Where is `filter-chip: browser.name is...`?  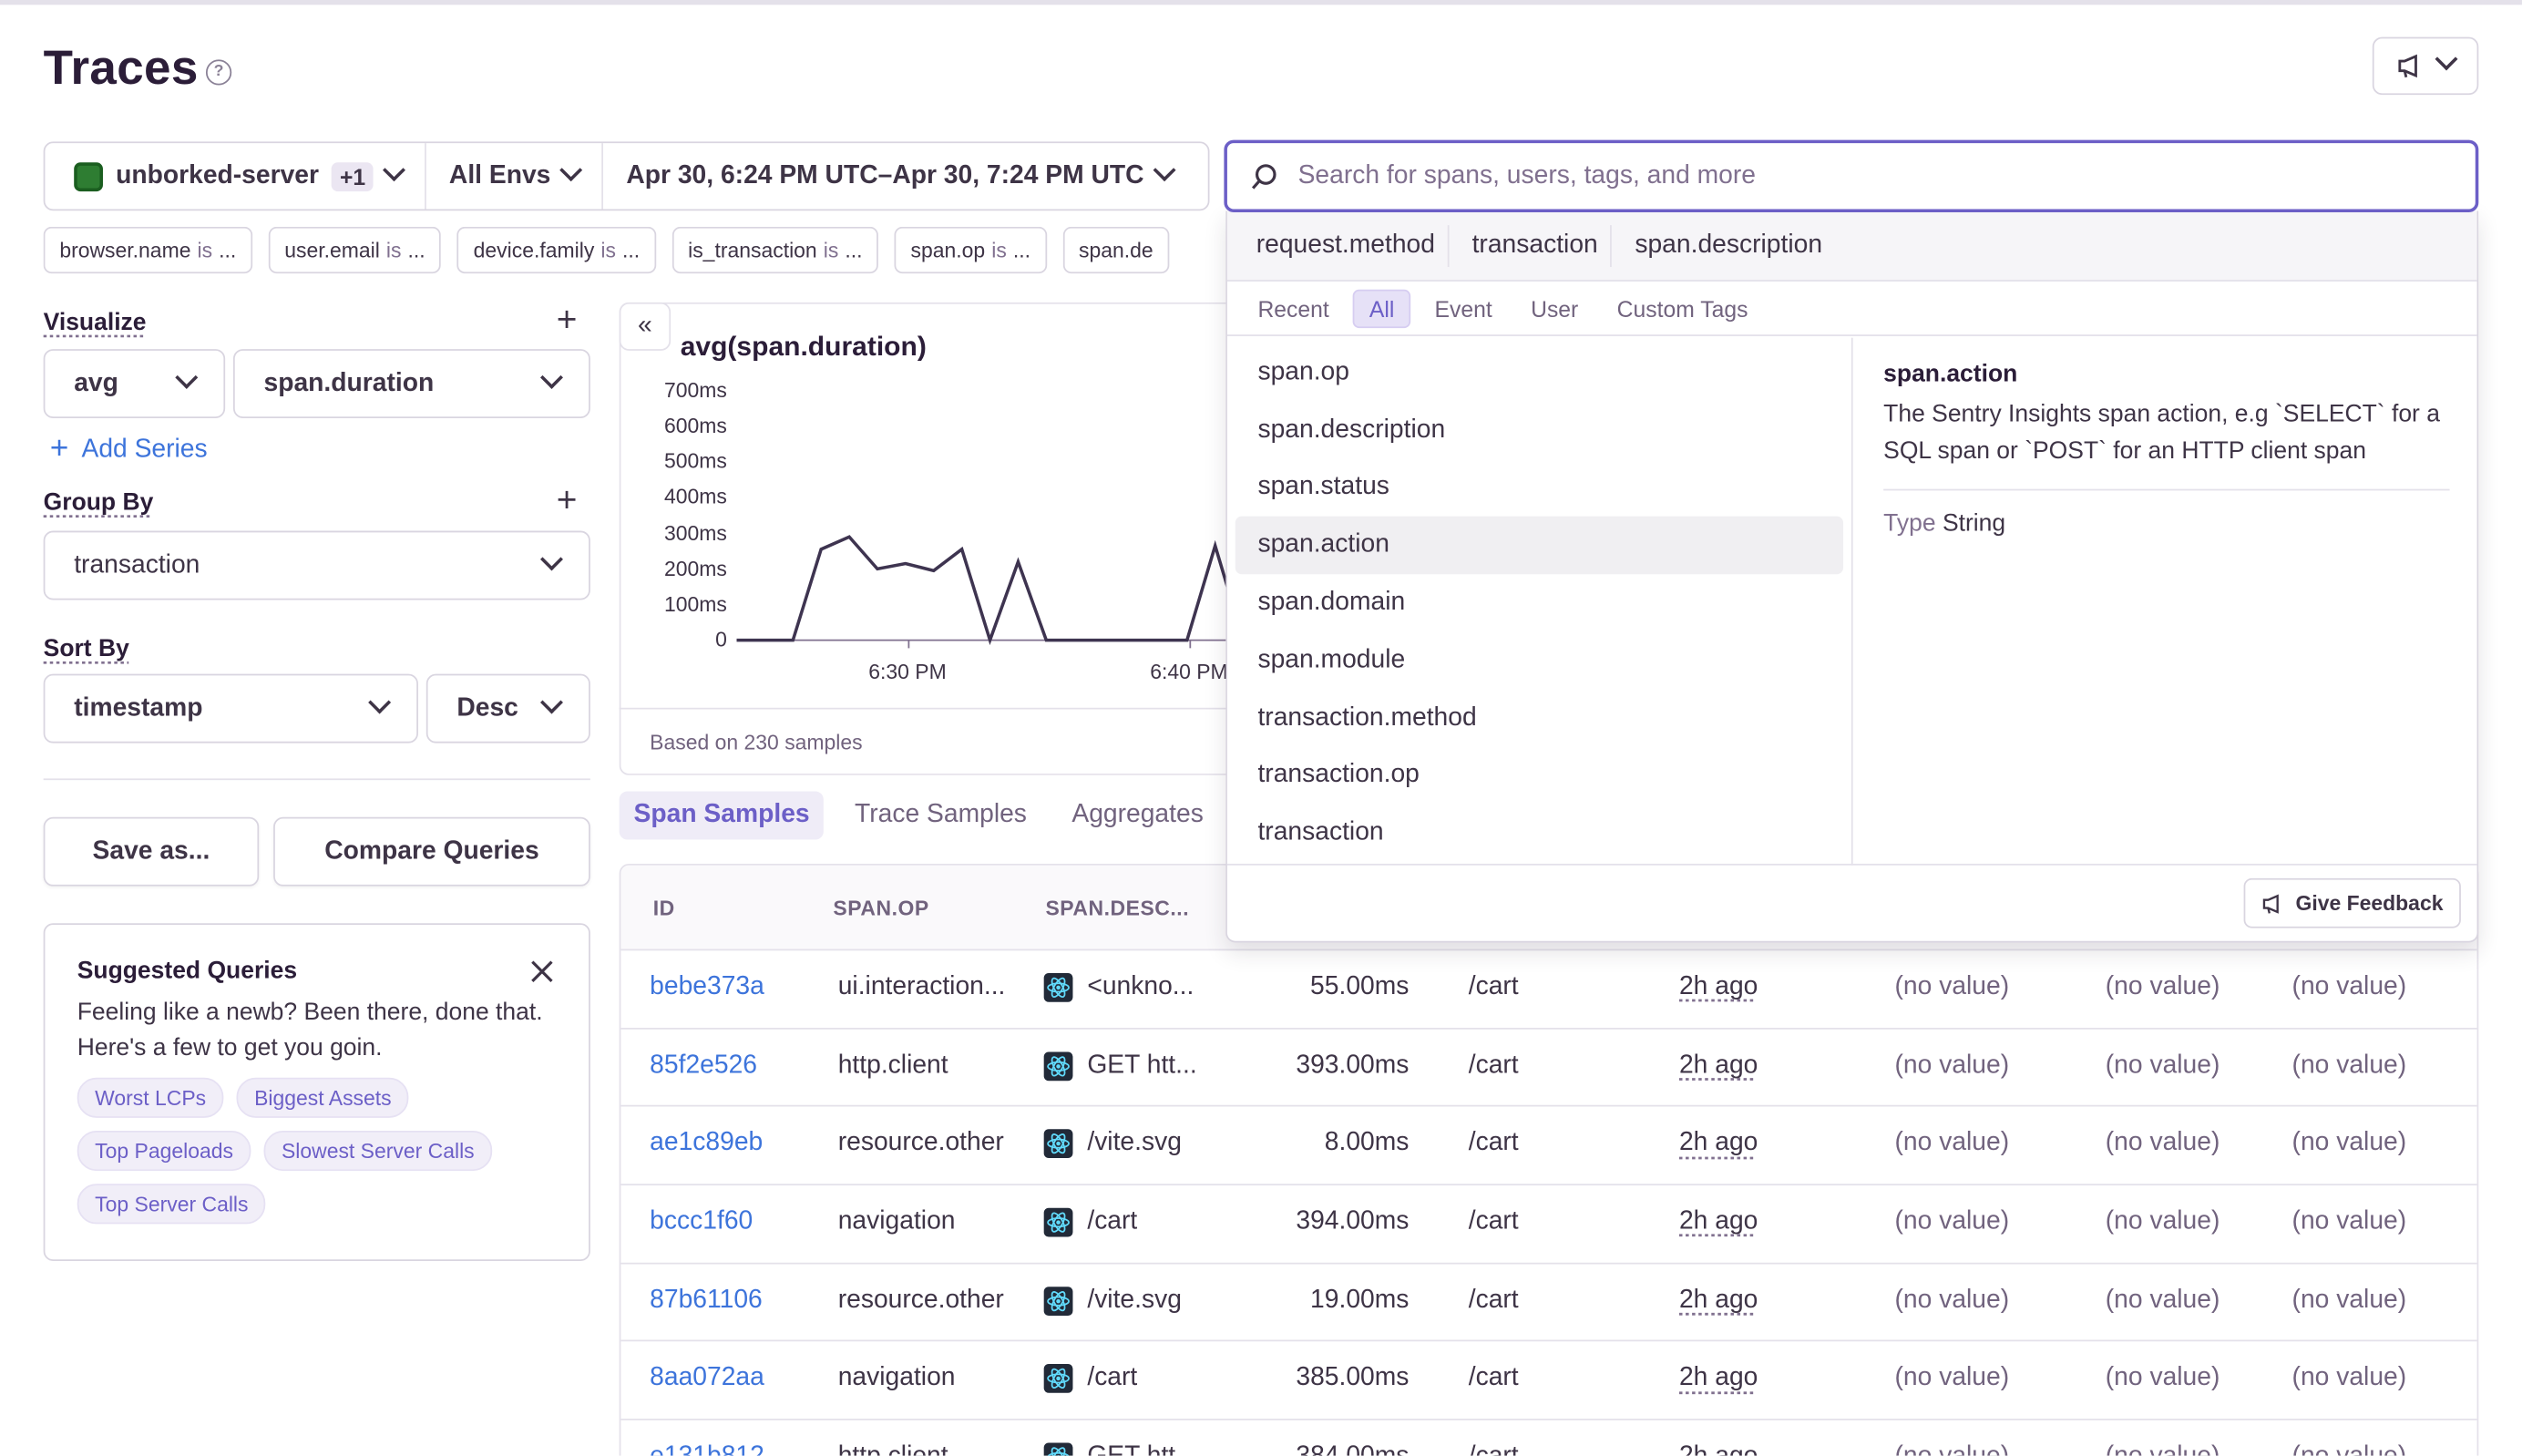
filter-chip: browser.name is... is located at coordinates (148, 250).